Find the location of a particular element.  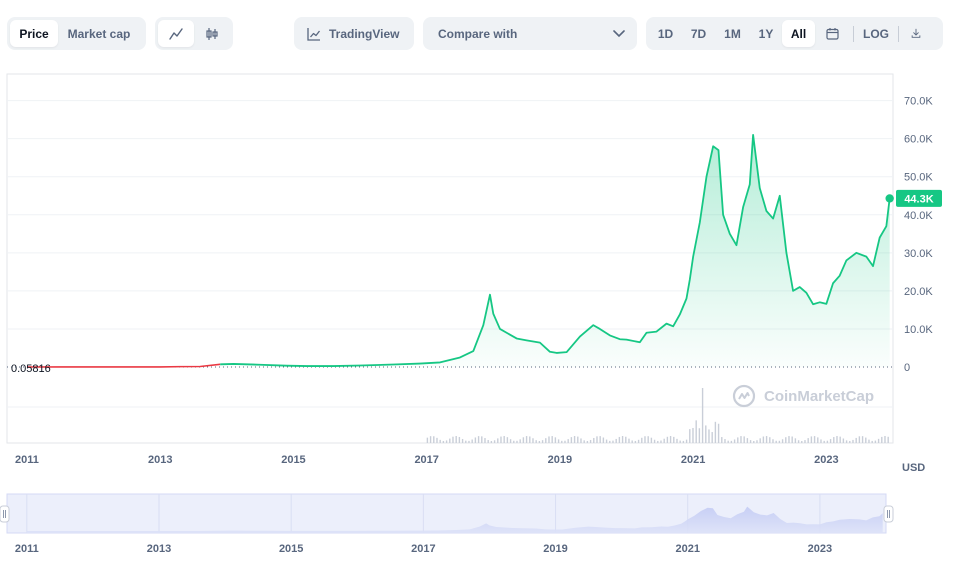

x-tick-label: 2013 is located at coordinates (160, 460).